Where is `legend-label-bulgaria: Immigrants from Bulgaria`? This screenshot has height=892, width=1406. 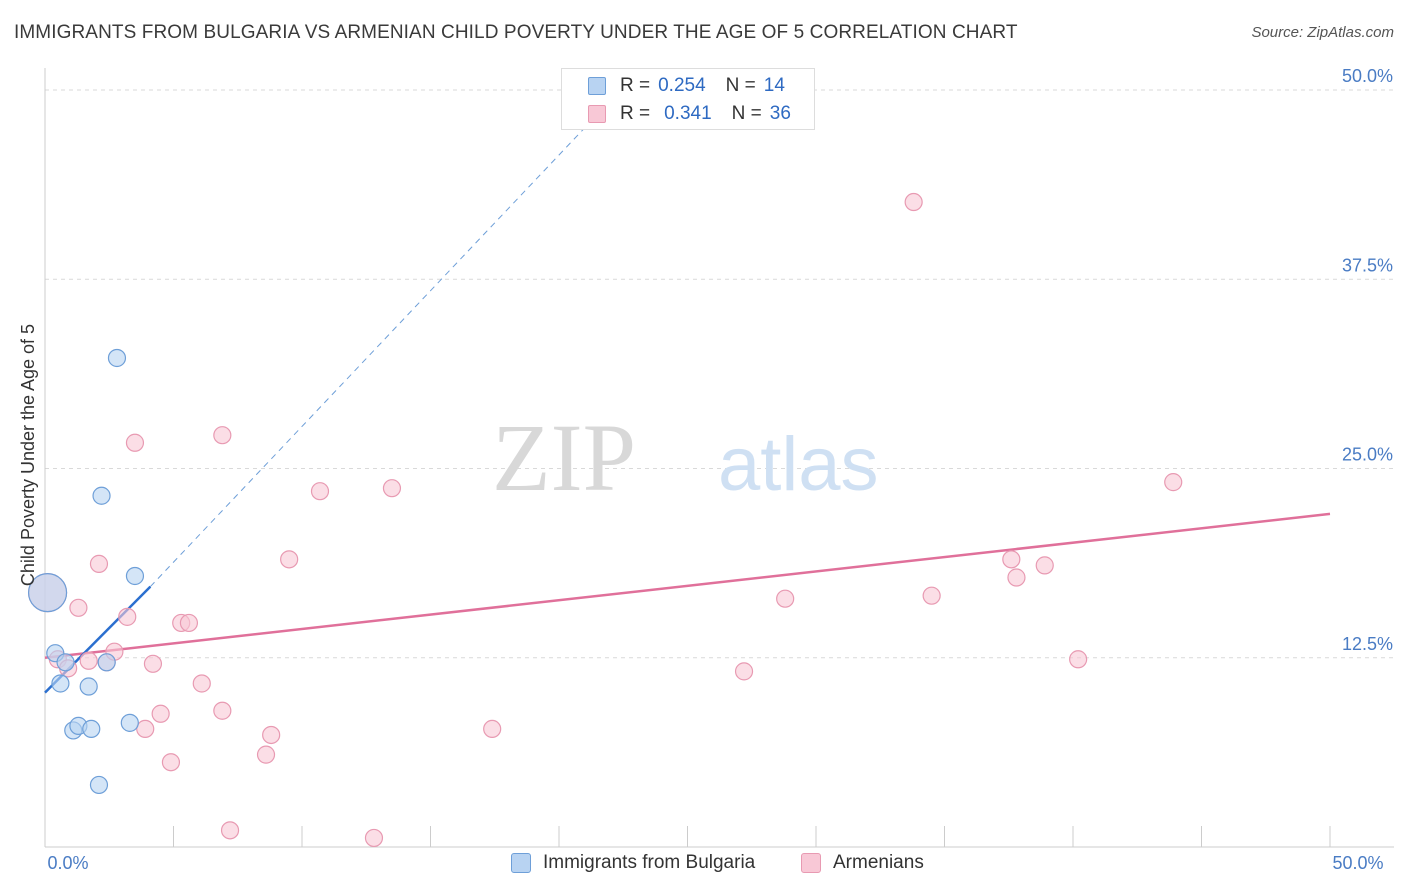 legend-label-bulgaria: Immigrants from Bulgaria is located at coordinates (649, 862).